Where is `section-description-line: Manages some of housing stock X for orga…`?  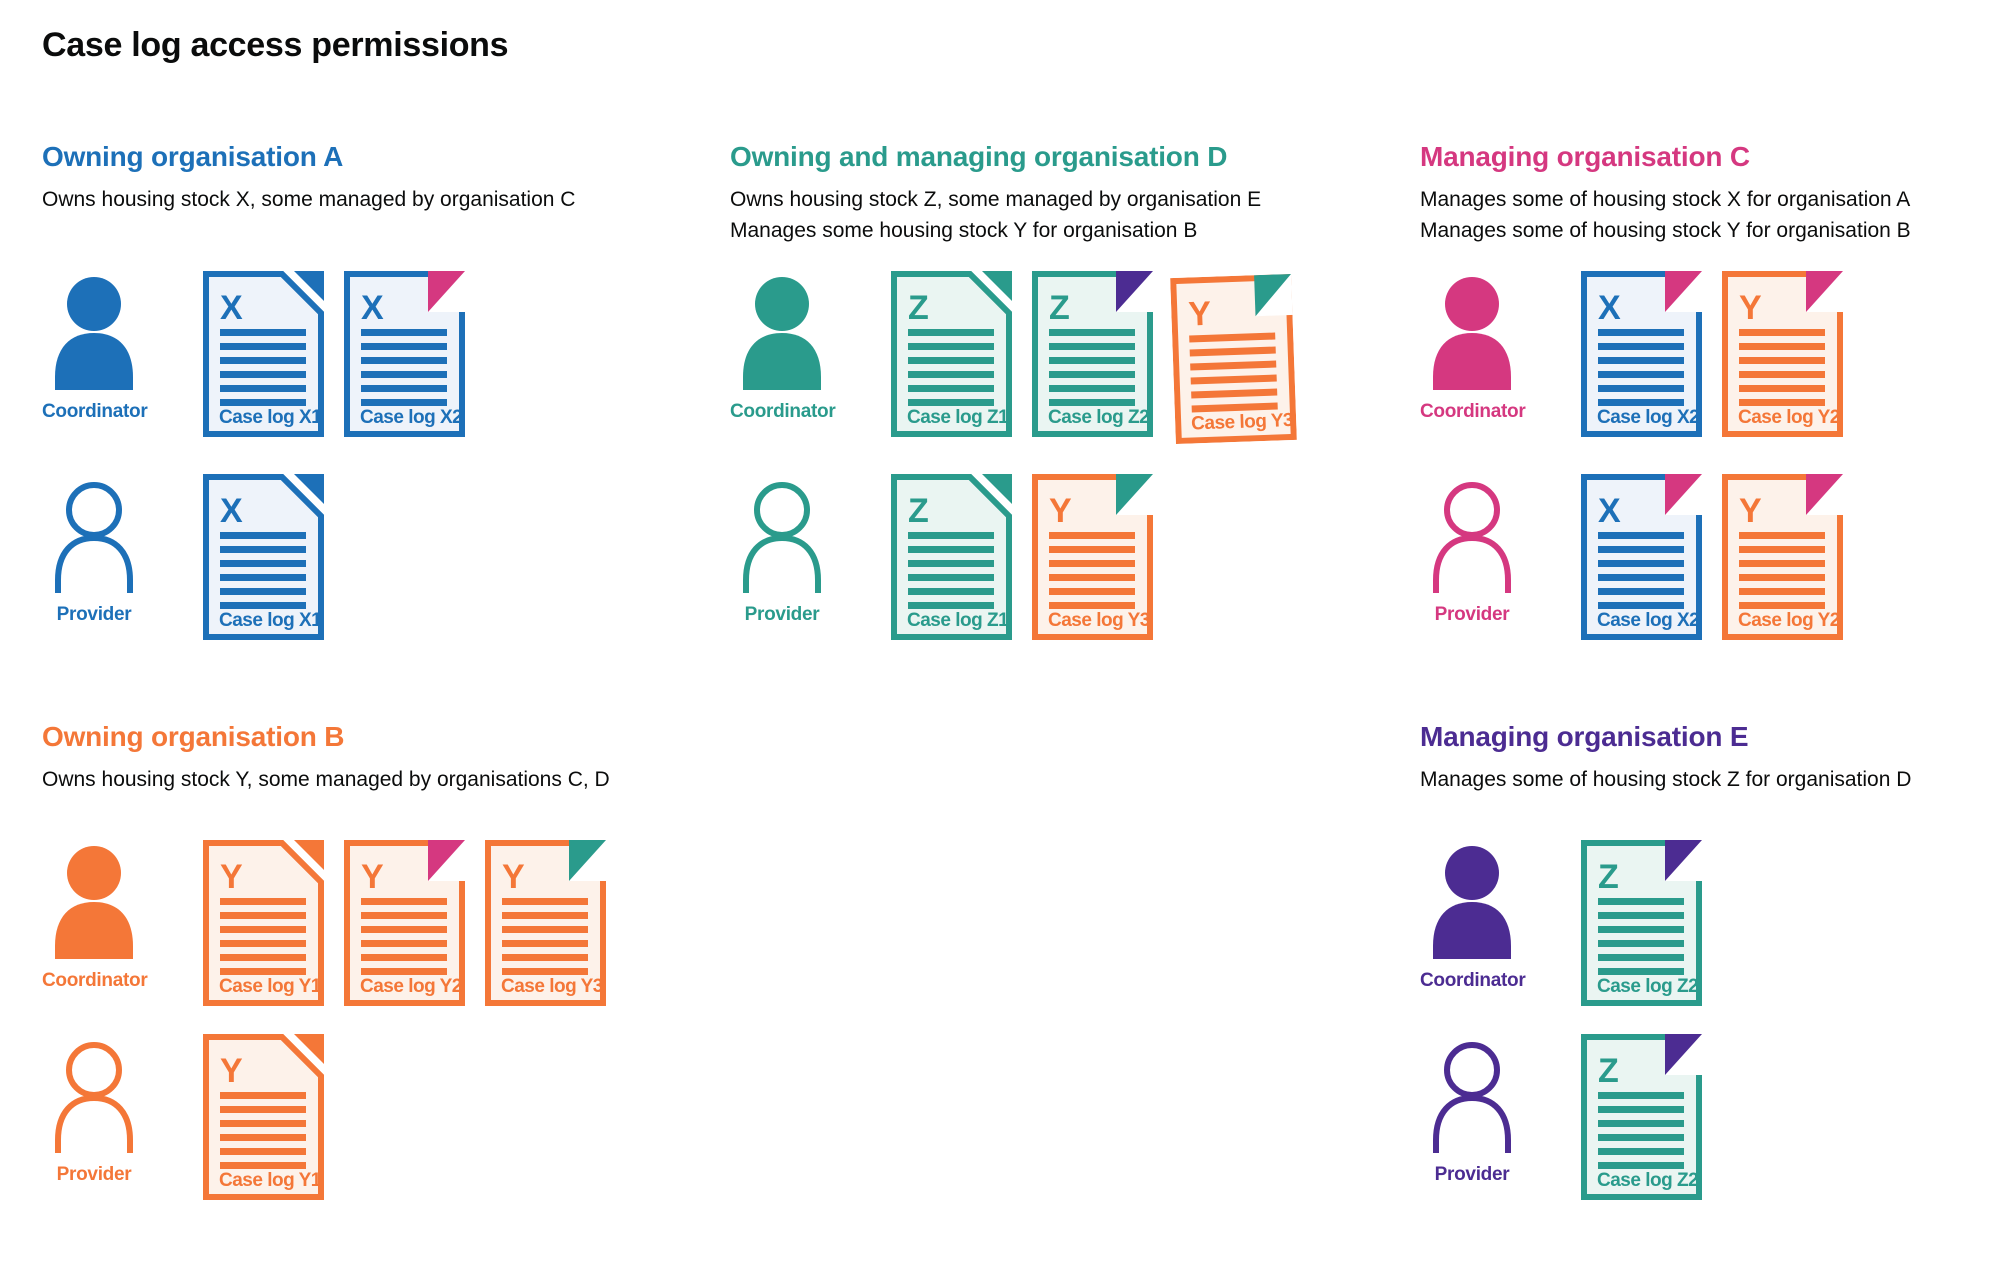 section-description-line: Manages some of housing stock X for orga… is located at coordinates (1665, 199).